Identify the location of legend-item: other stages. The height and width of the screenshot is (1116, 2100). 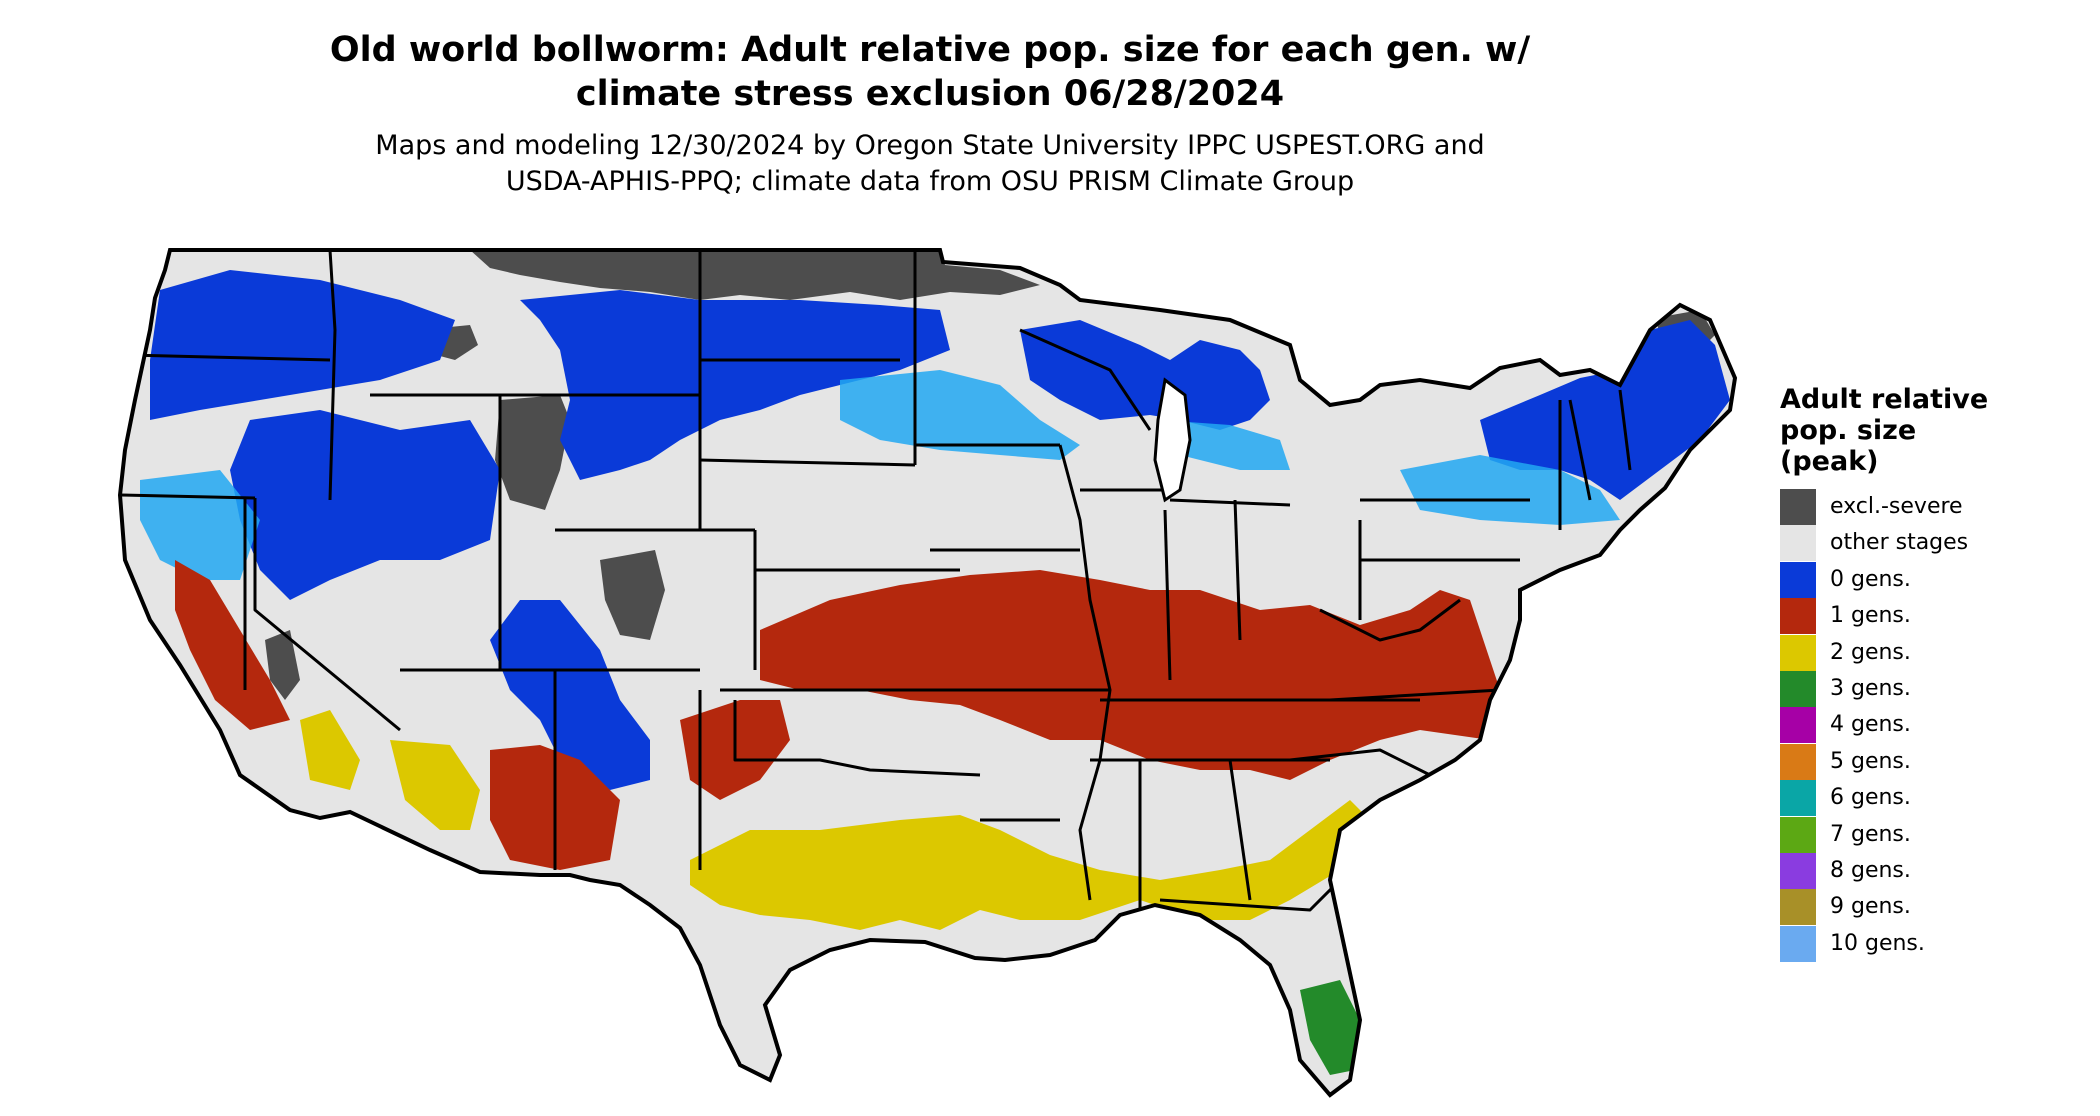
(1930, 543).